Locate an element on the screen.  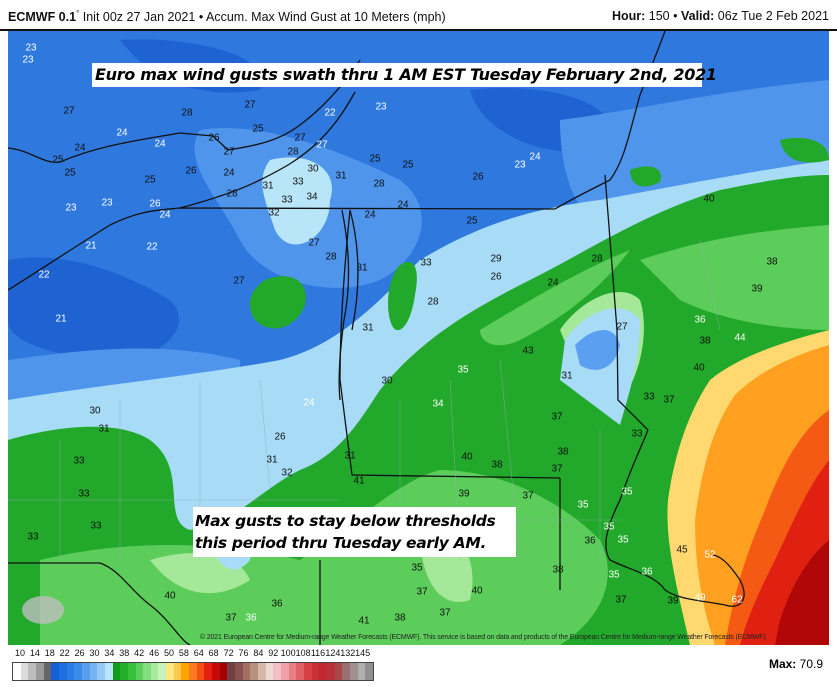
gust-value-label: 45 is located at coordinates (682, 550).